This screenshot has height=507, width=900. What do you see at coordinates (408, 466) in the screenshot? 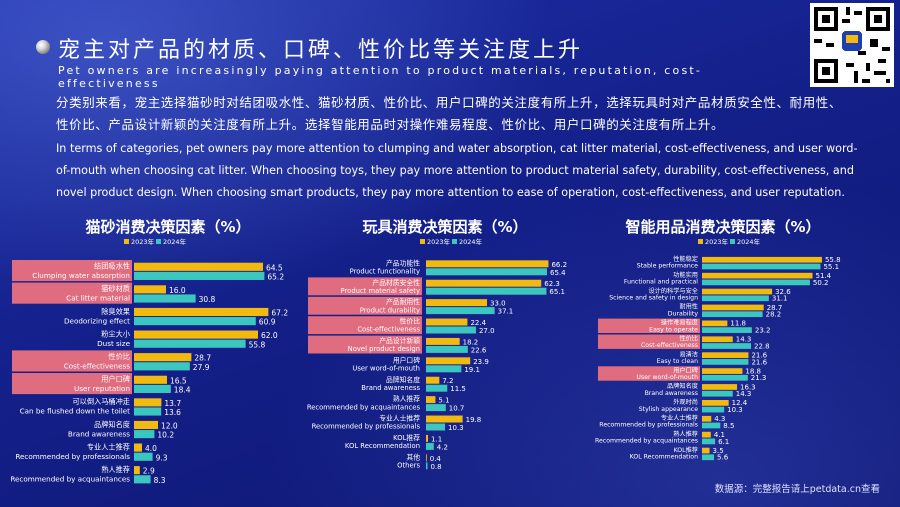
I see `category-label-en: Others` at bounding box center [408, 466].